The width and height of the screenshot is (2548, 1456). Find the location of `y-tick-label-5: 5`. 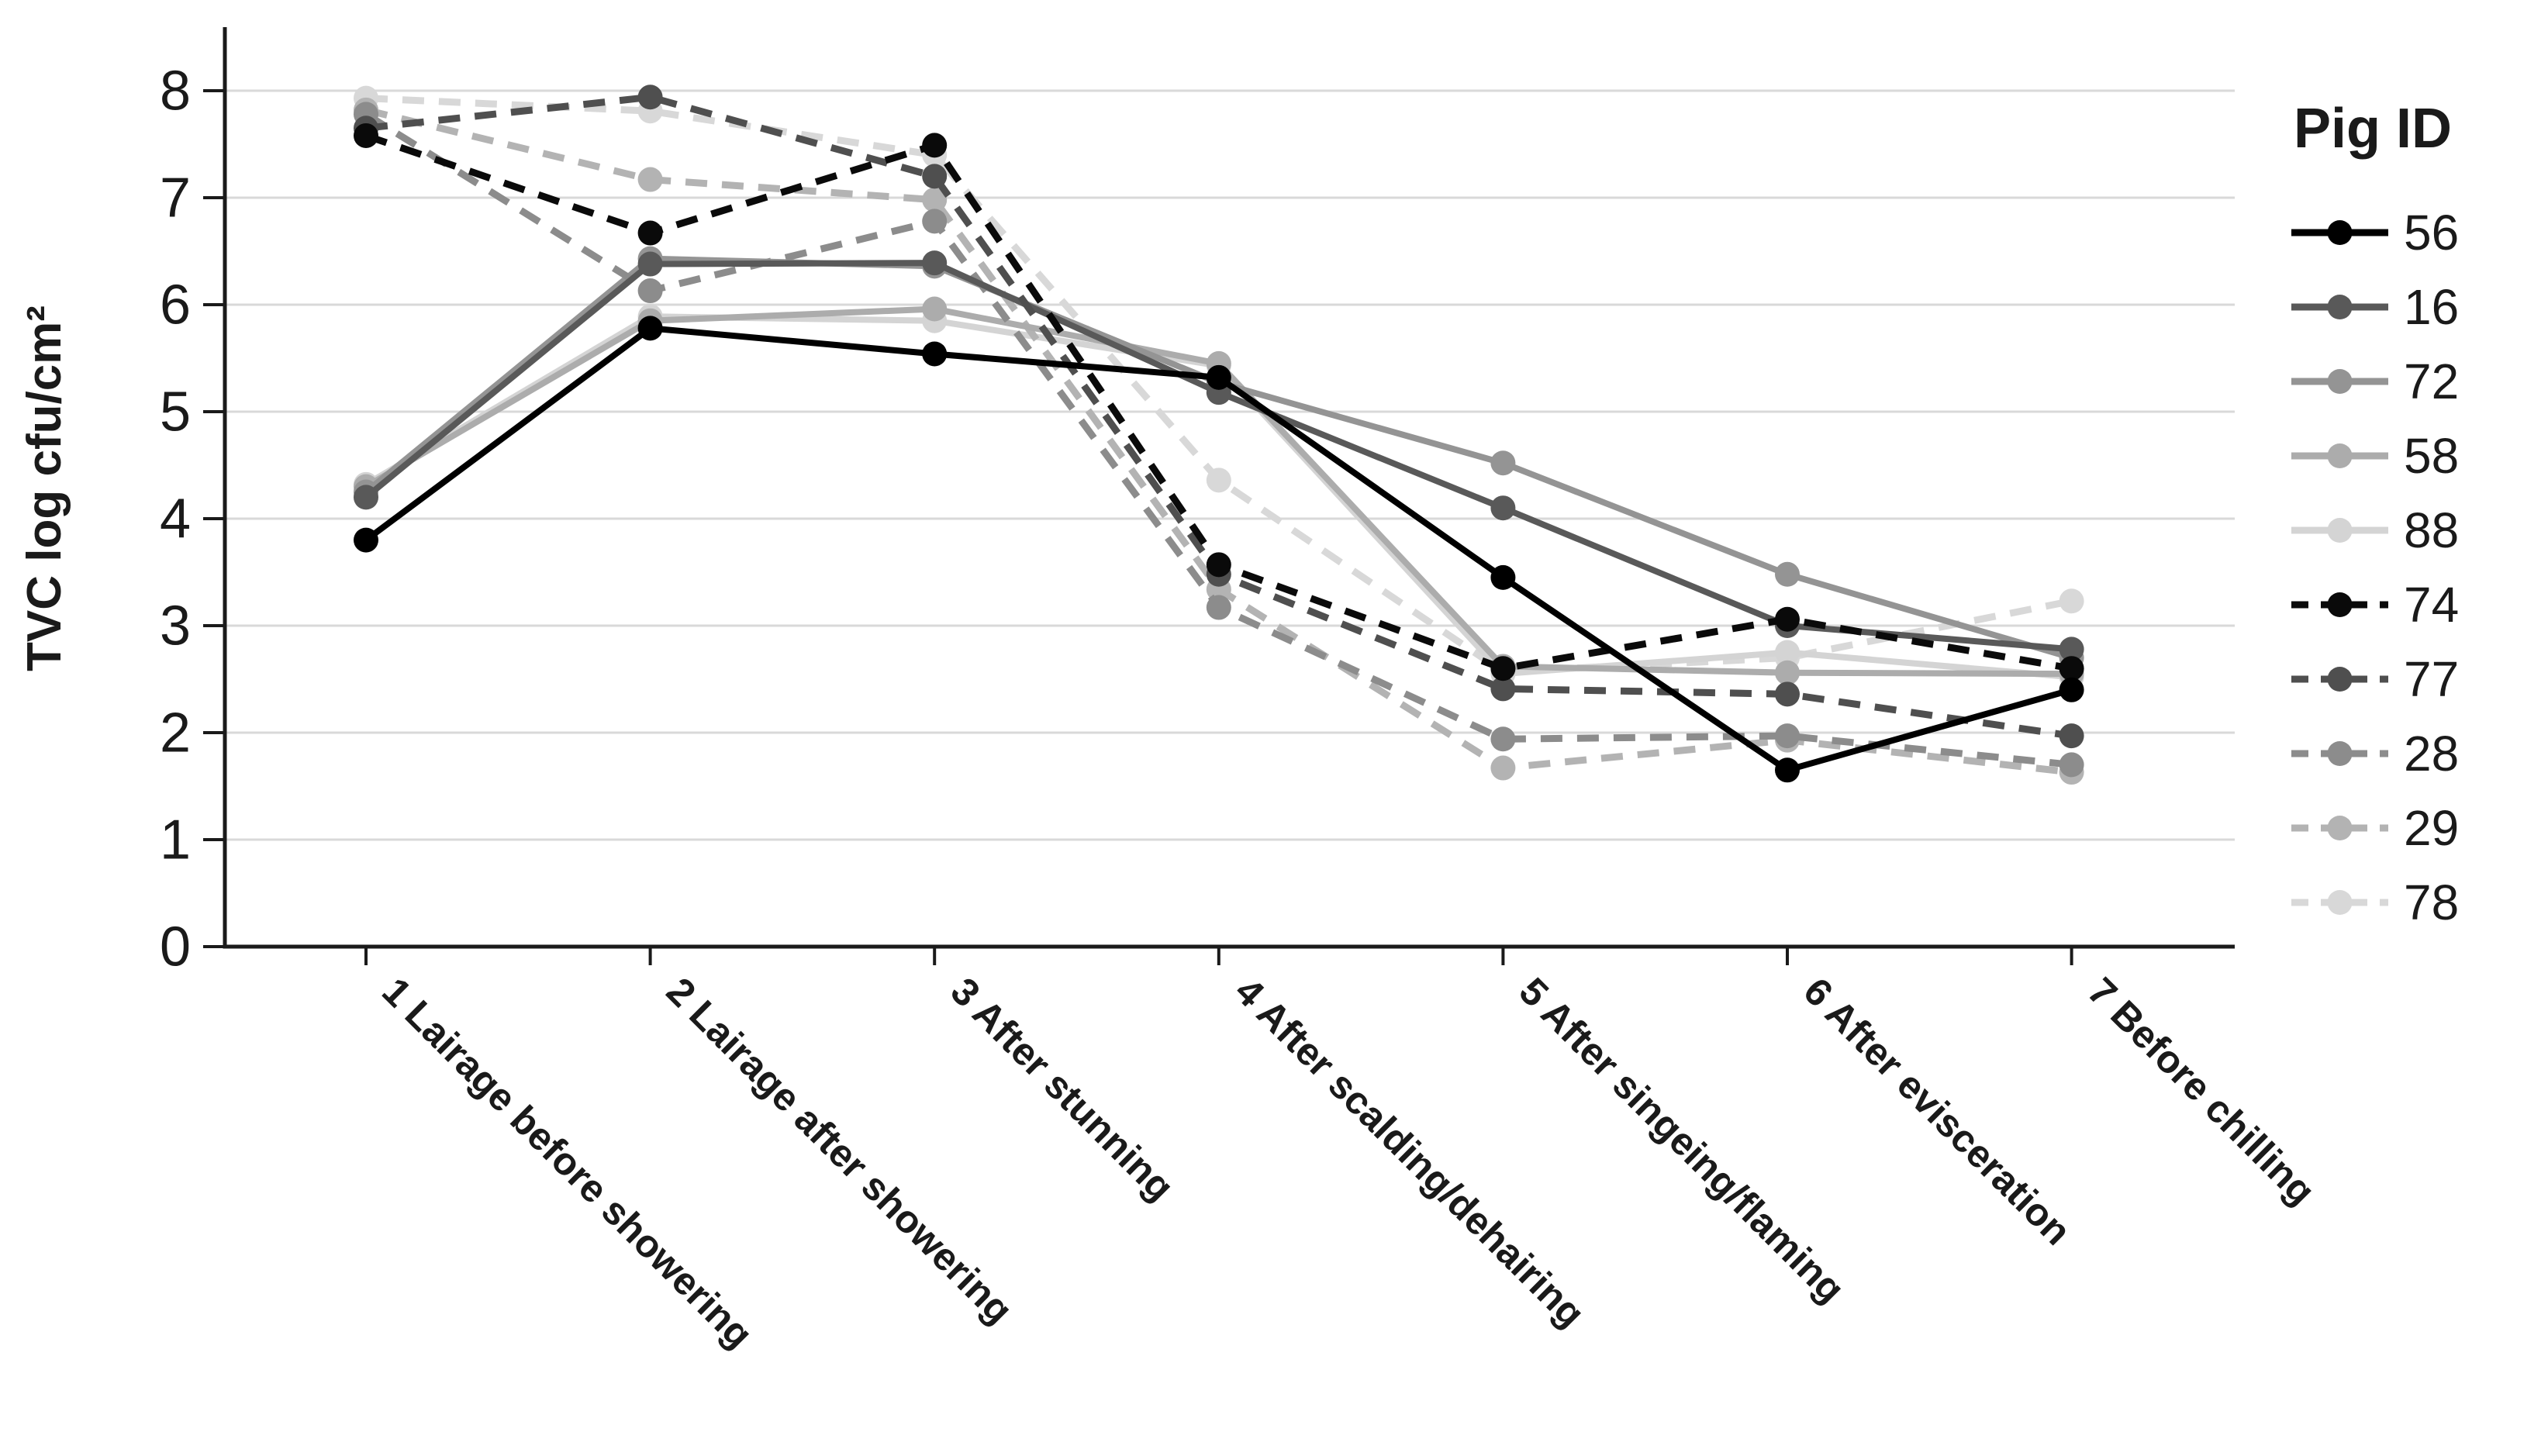

y-tick-label-5: 5 is located at coordinates (175, 412).